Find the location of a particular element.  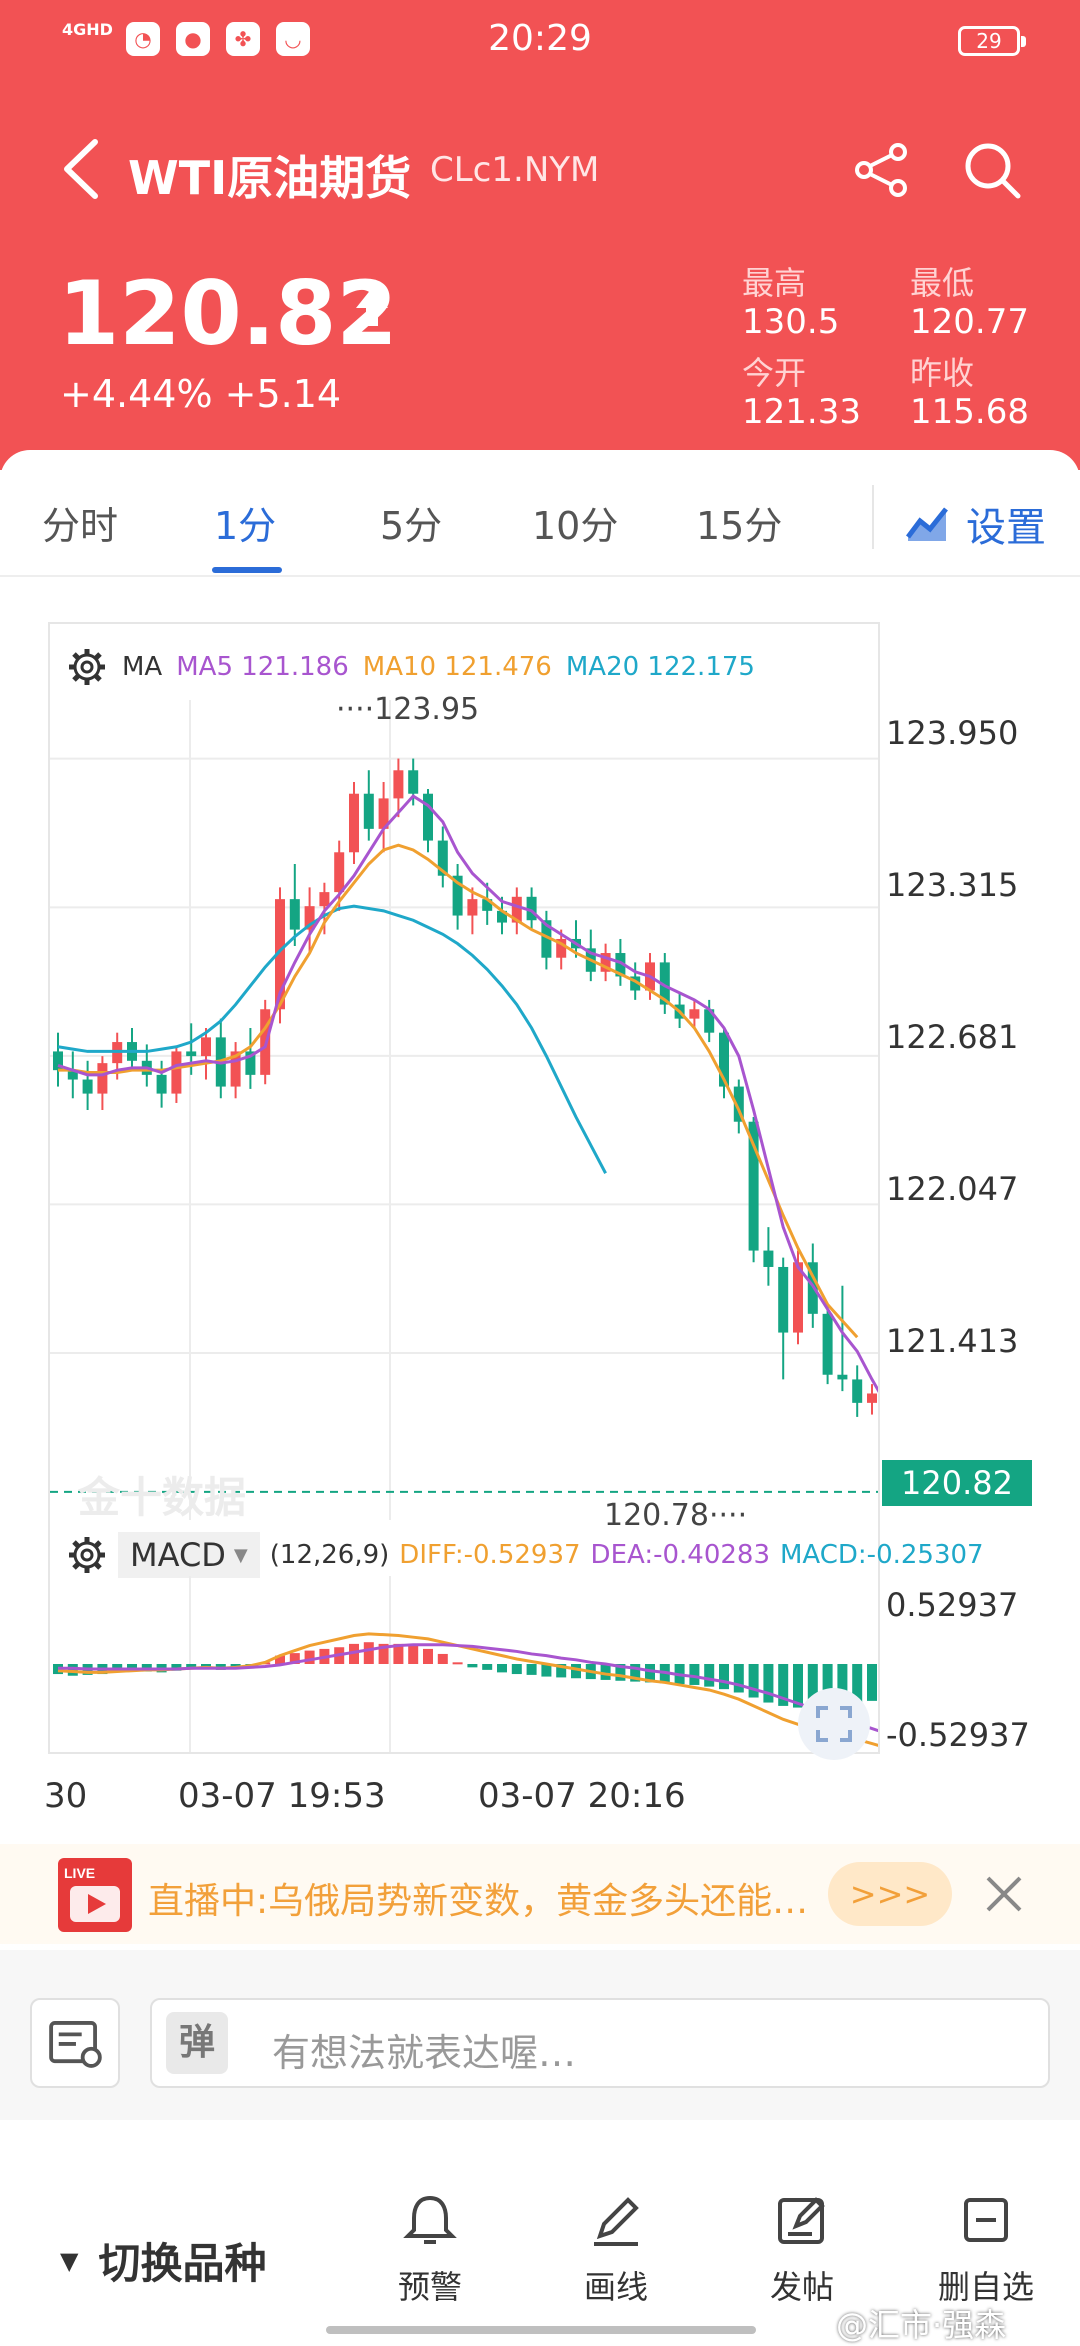

top-nav: WTI原油期货 CLc1.NYM is located at coordinates (540, 170).